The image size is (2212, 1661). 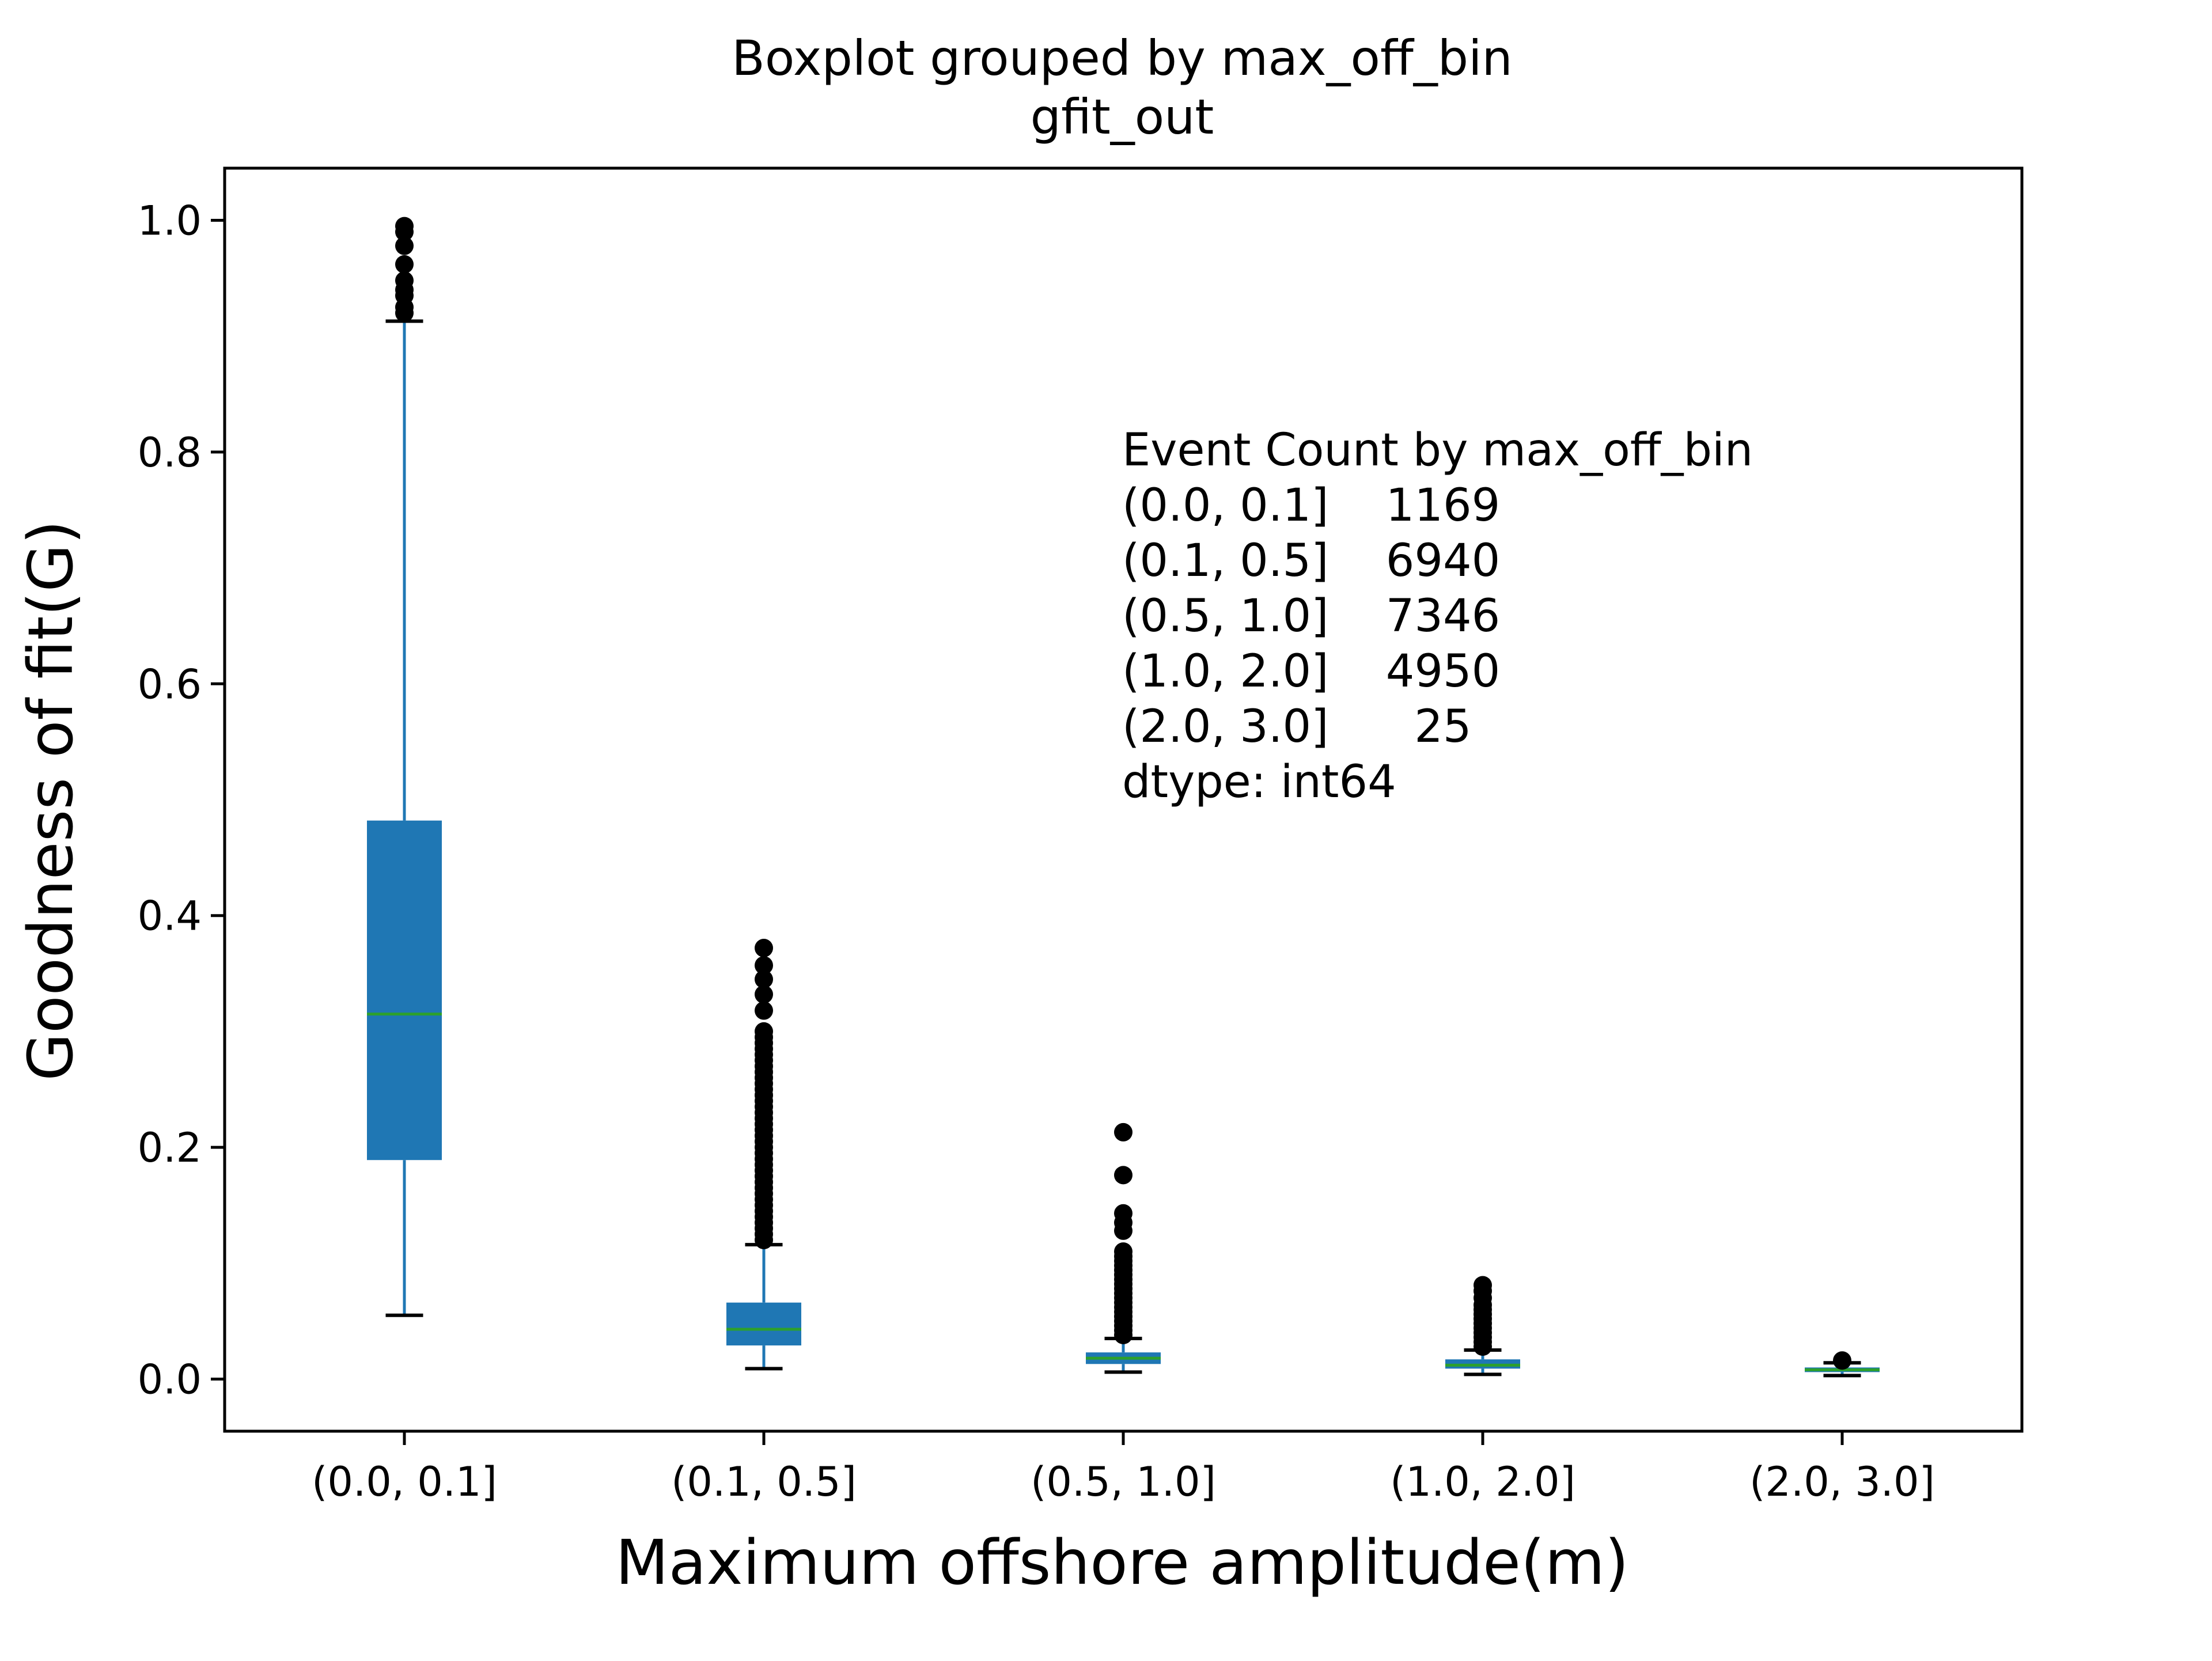 I want to click on y-tick-label: 1.0, so click(x=170, y=221).